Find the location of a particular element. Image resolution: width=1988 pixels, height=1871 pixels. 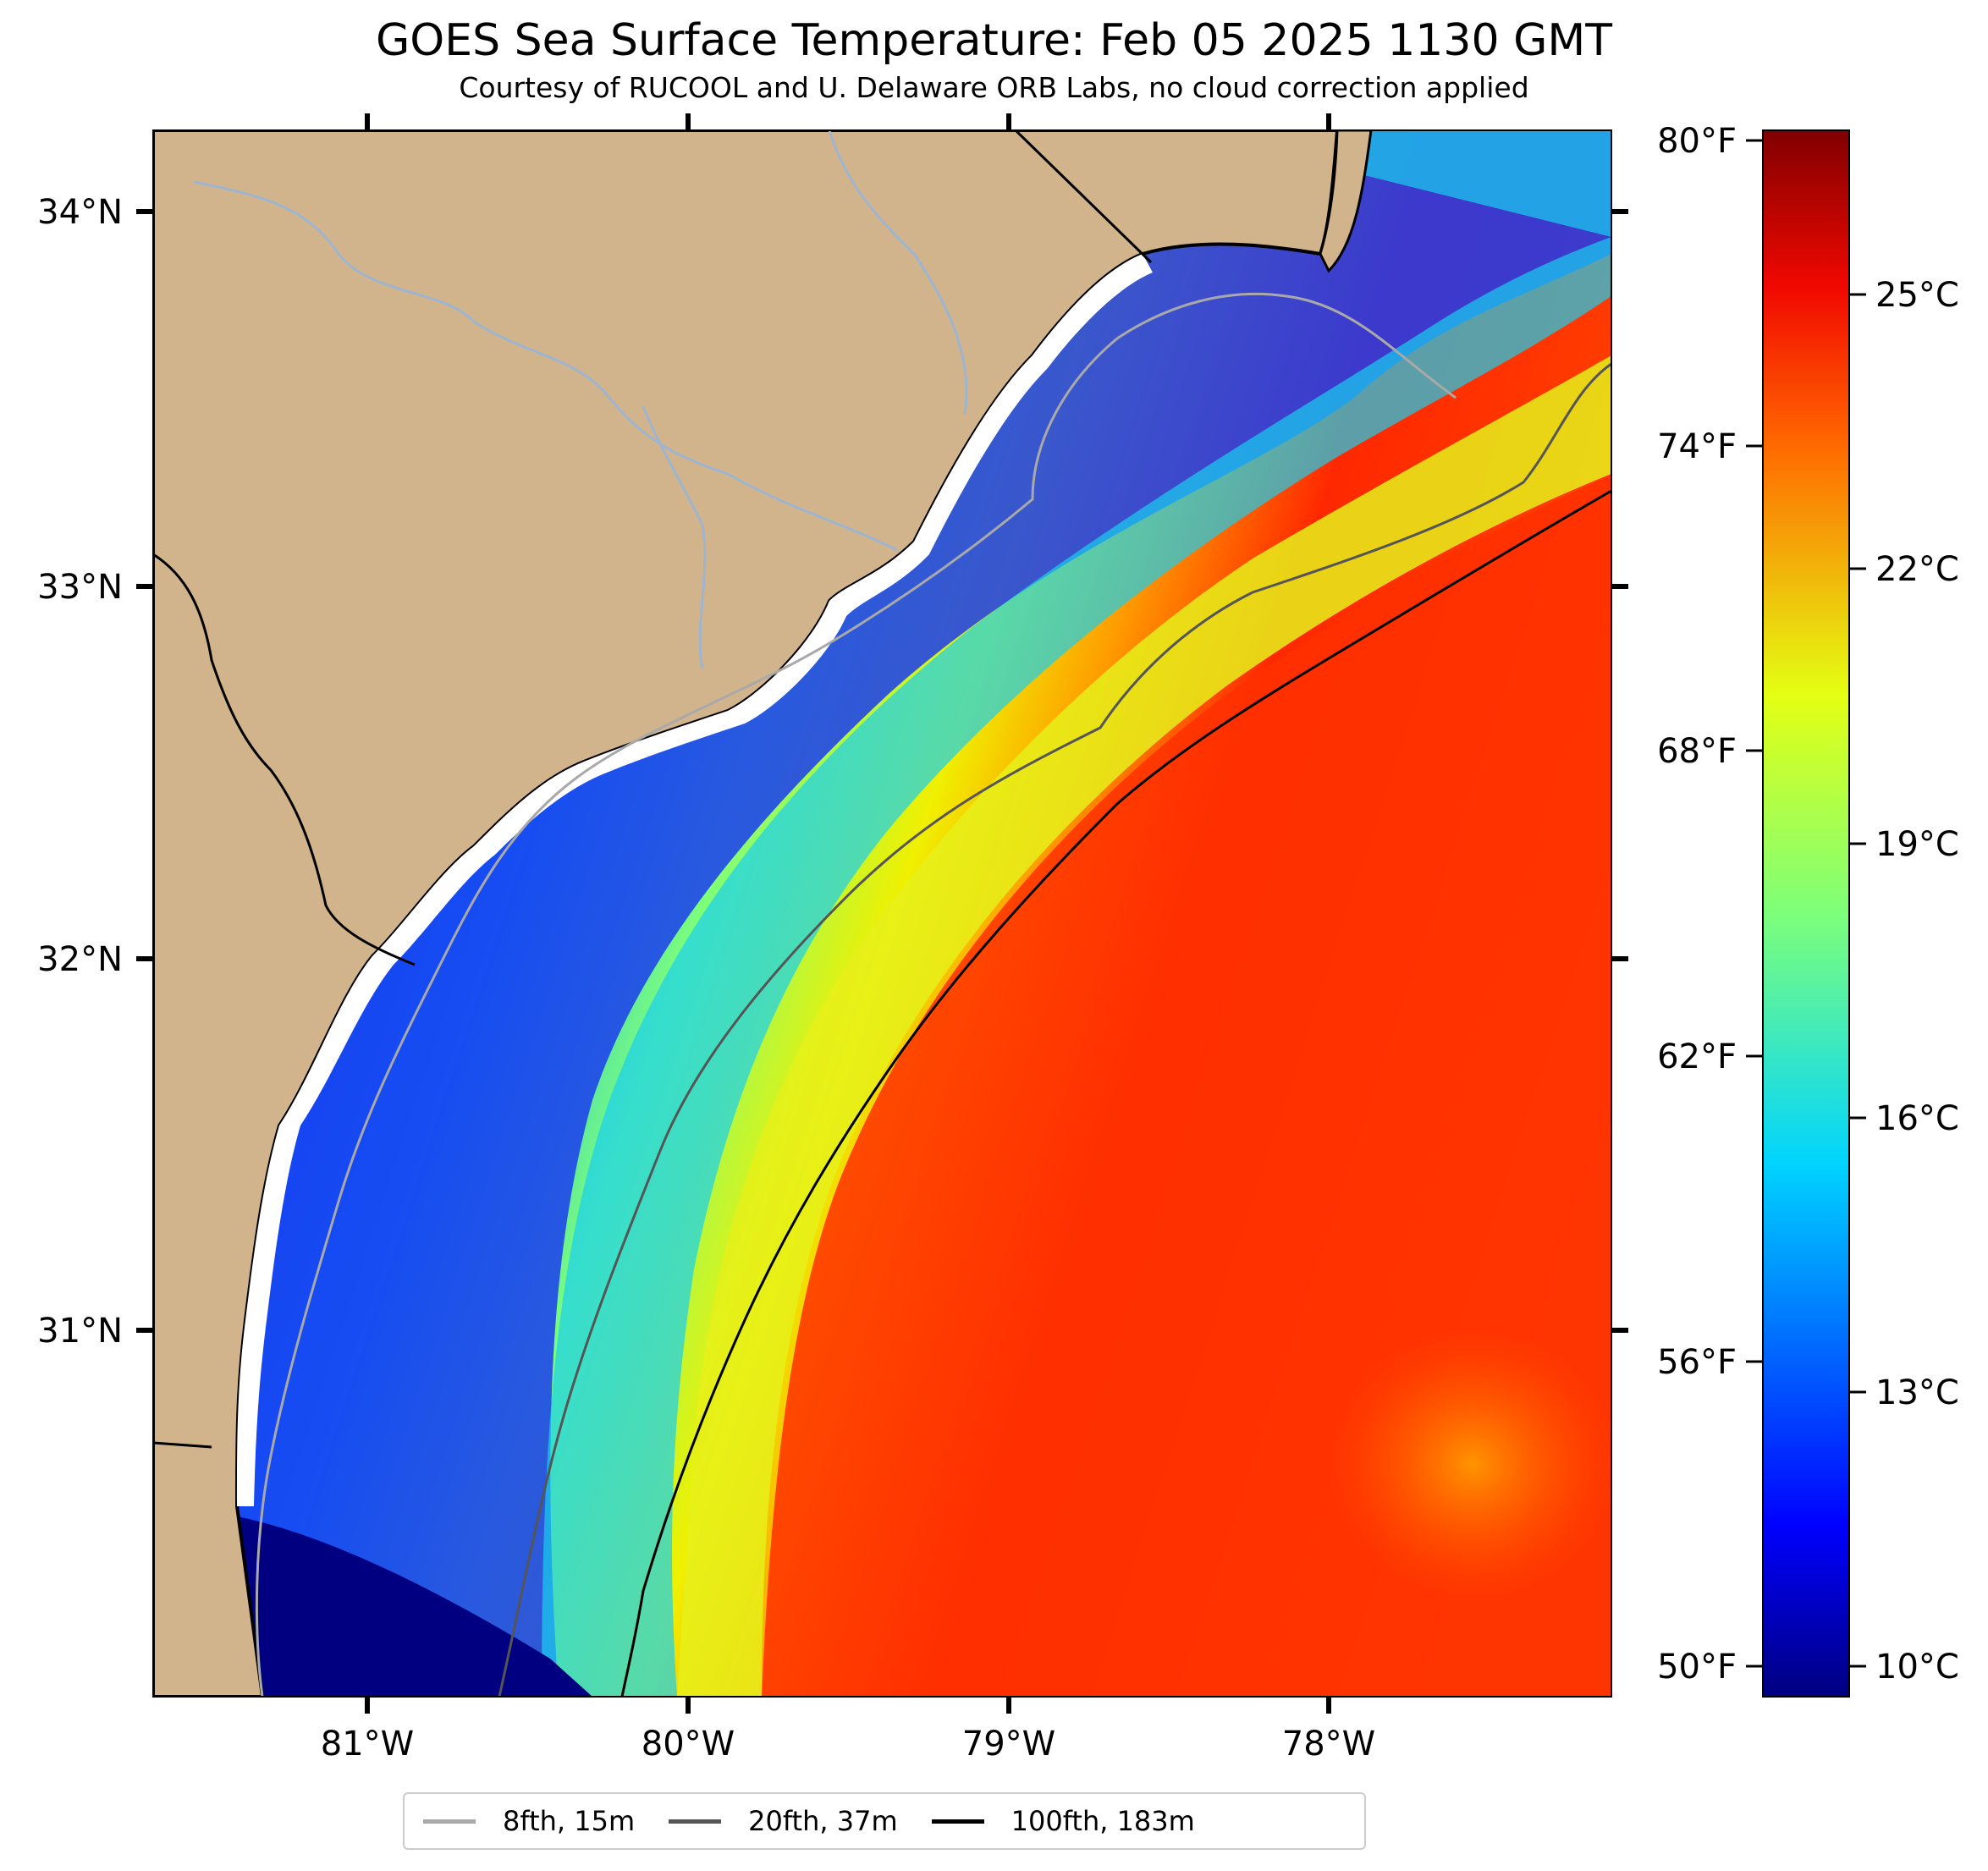

c-label: 22°C is located at coordinates (1917, 570).